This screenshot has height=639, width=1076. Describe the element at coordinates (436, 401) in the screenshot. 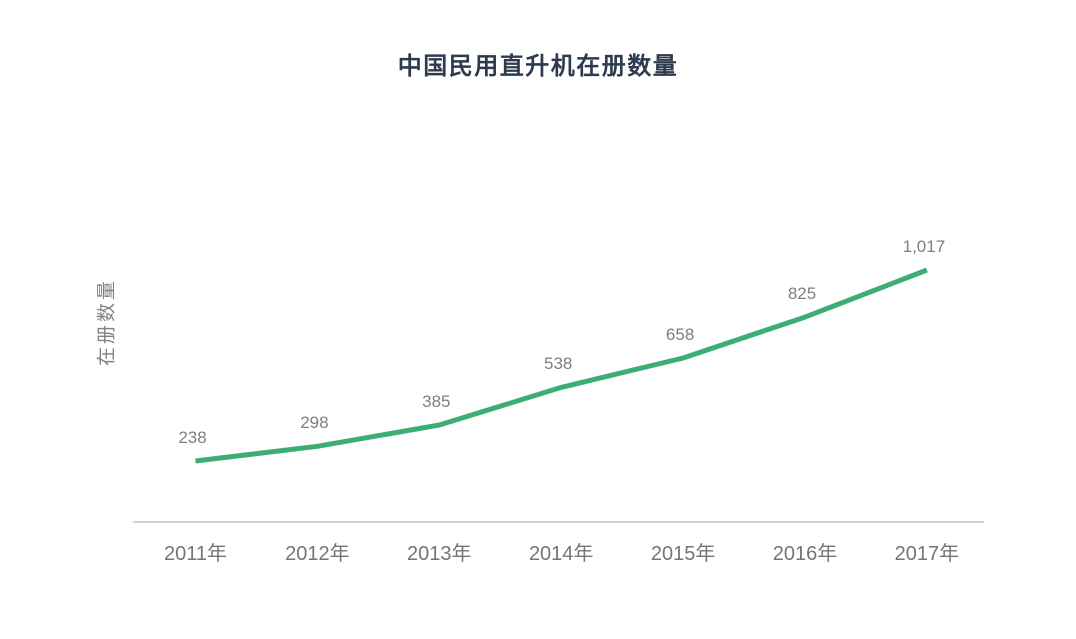

I see `data-label: 385` at that location.